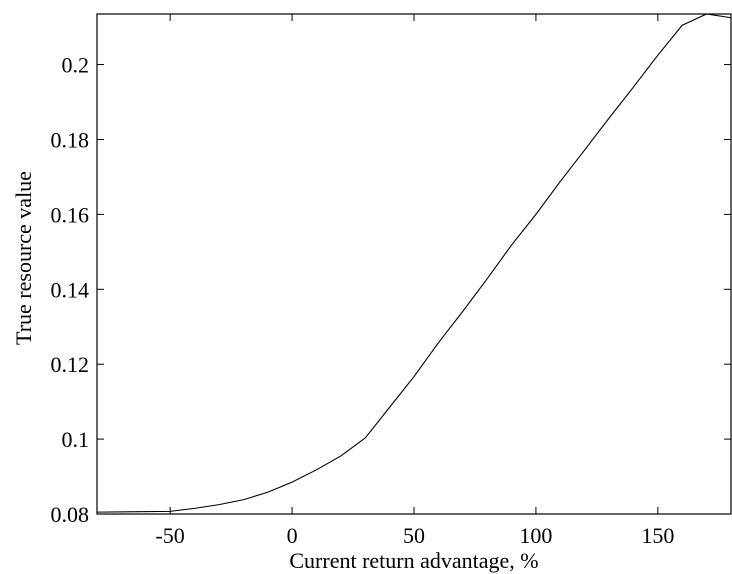 The width and height of the screenshot is (732, 574). I want to click on y-tick-label: 0.08, so click(70, 514).